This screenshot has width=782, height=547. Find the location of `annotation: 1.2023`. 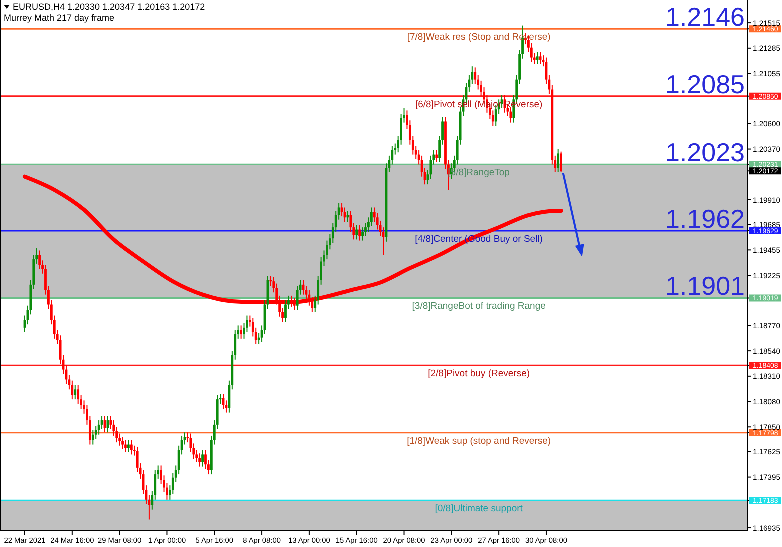

annotation: 1.2023 is located at coordinates (705, 153).